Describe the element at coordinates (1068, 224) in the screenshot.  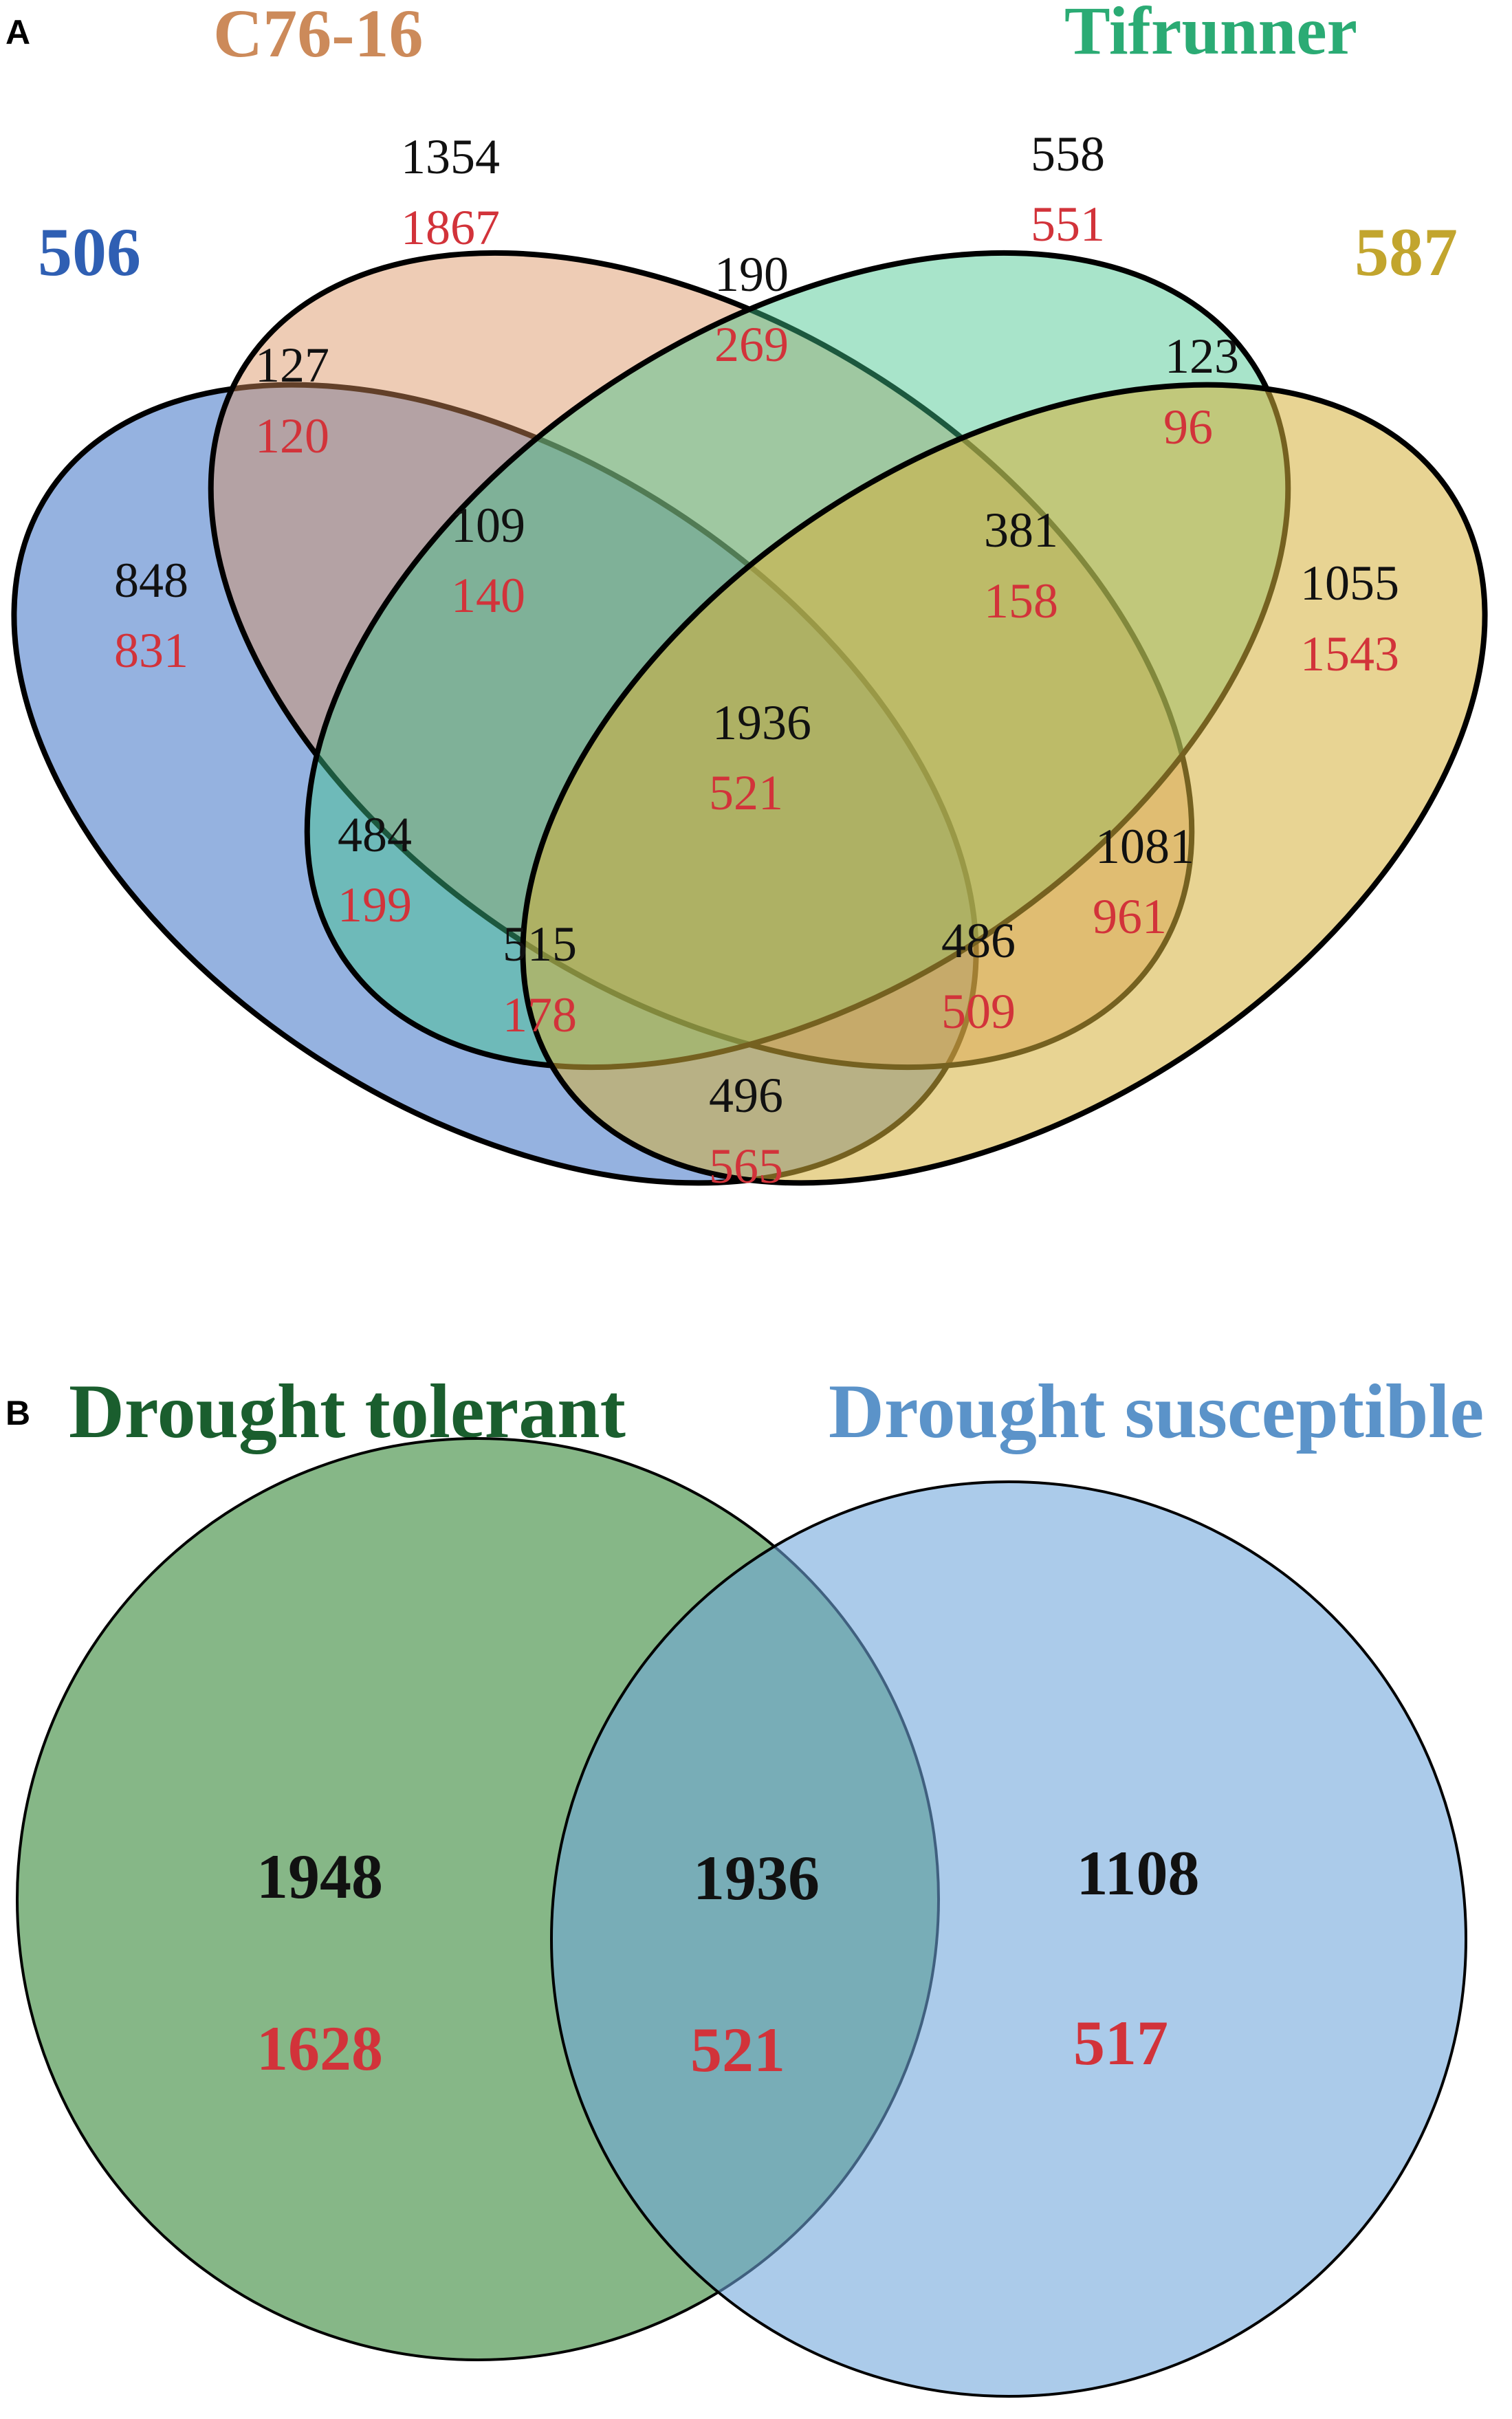
I see `count-red: 551` at that location.